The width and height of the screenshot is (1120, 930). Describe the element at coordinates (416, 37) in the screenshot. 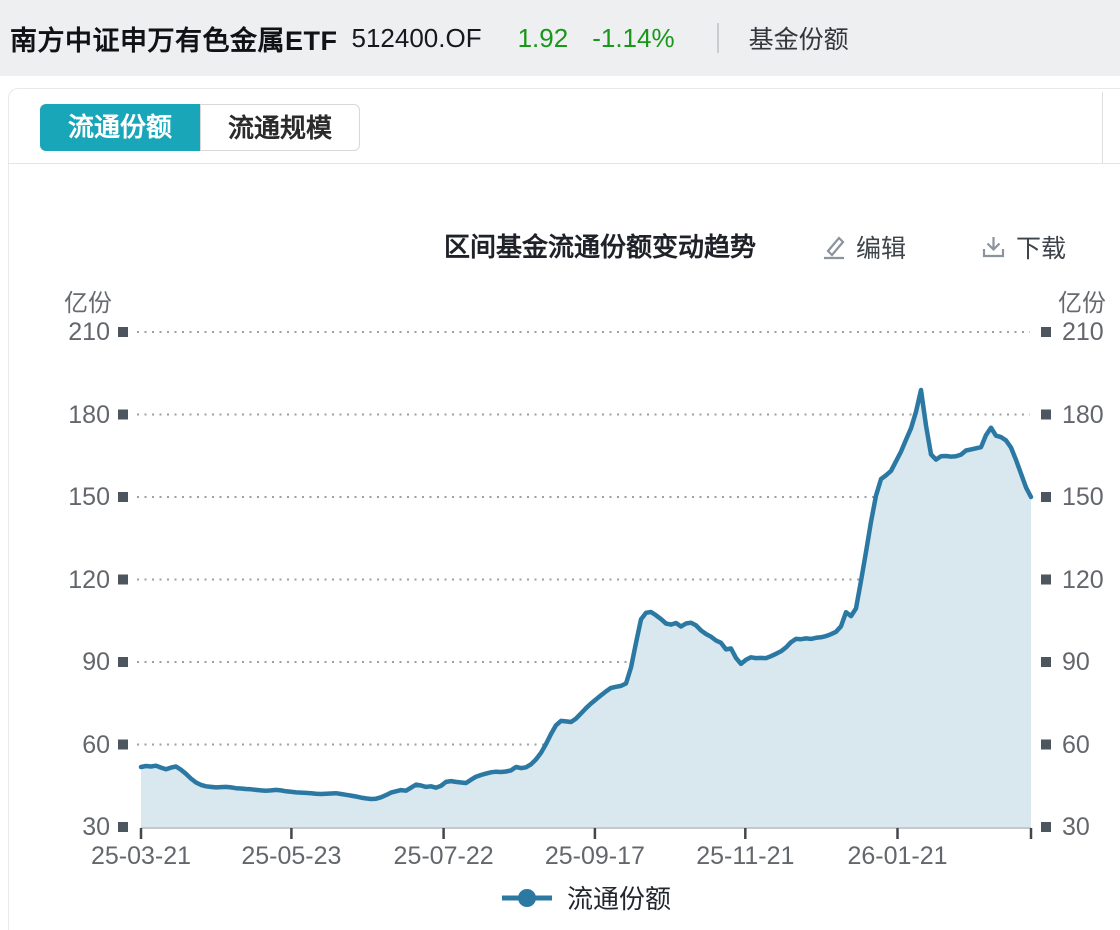

I see `fund-code: 512400.OF` at that location.